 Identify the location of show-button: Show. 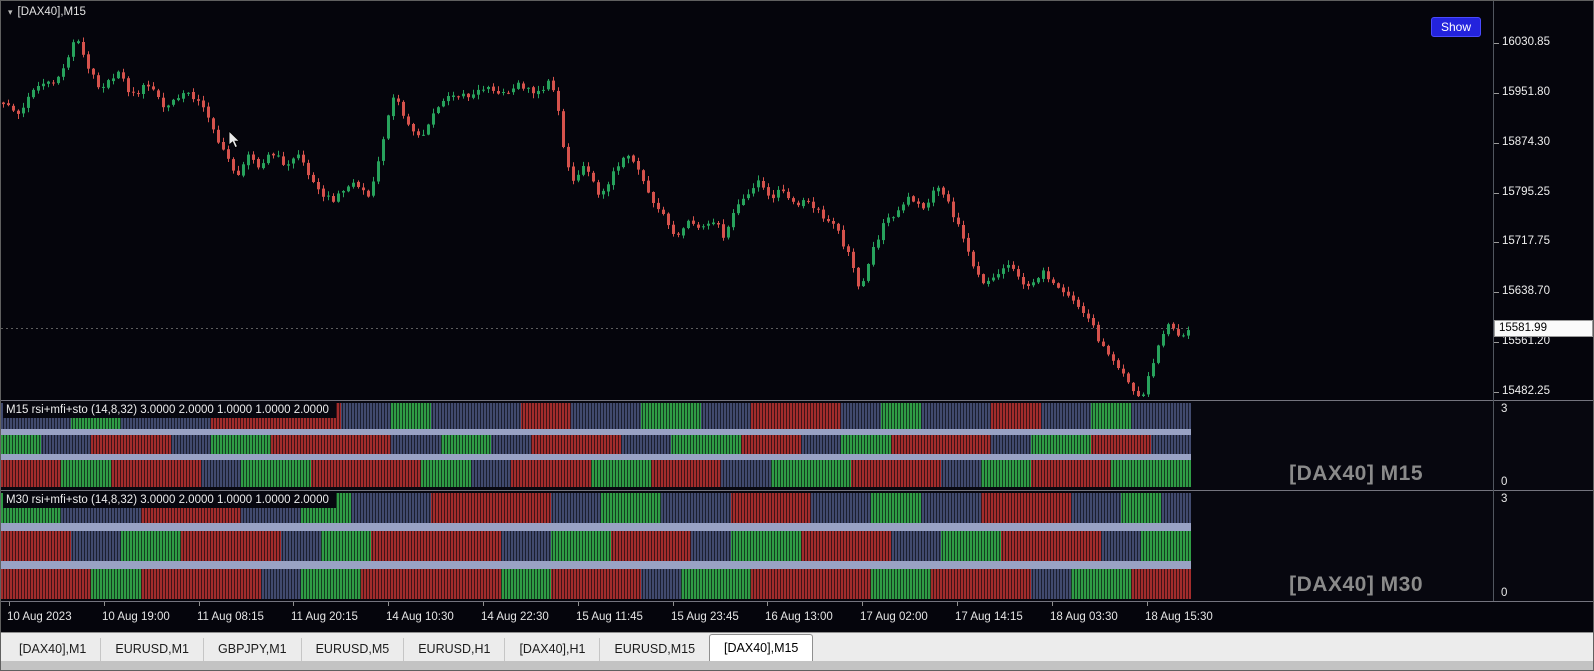
(1456, 27).